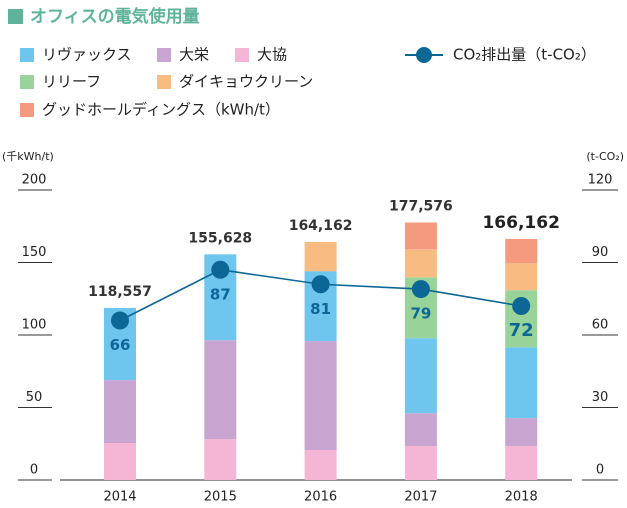  Describe the element at coordinates (600, 252) in the screenshot. I see `y2-tick-label: 90` at that location.